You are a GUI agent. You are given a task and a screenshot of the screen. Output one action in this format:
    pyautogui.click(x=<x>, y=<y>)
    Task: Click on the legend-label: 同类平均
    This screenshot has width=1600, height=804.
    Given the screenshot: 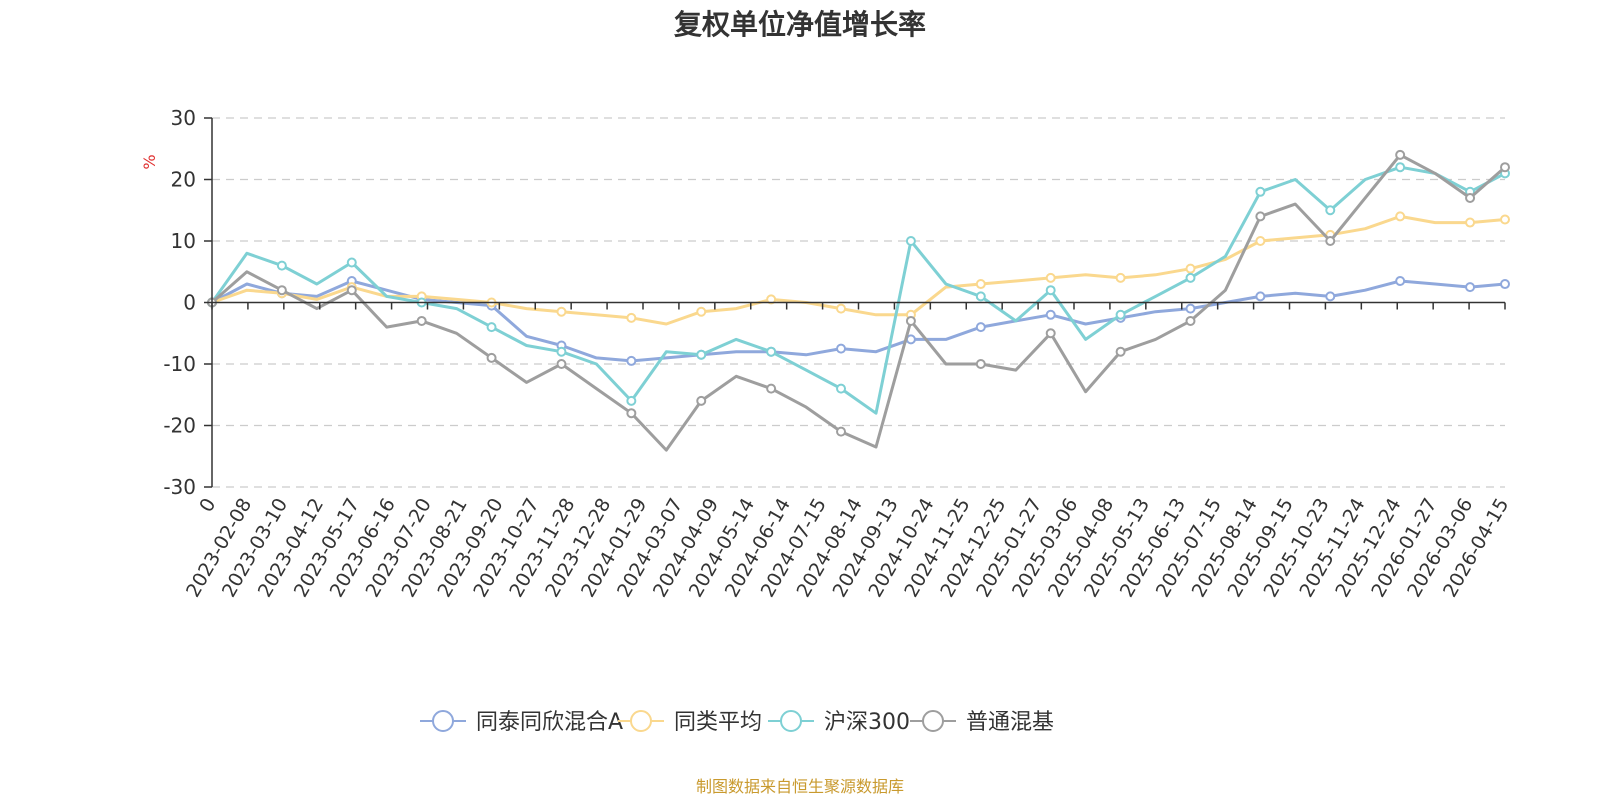 What is the action you would take?
    pyautogui.click(x=718, y=722)
    